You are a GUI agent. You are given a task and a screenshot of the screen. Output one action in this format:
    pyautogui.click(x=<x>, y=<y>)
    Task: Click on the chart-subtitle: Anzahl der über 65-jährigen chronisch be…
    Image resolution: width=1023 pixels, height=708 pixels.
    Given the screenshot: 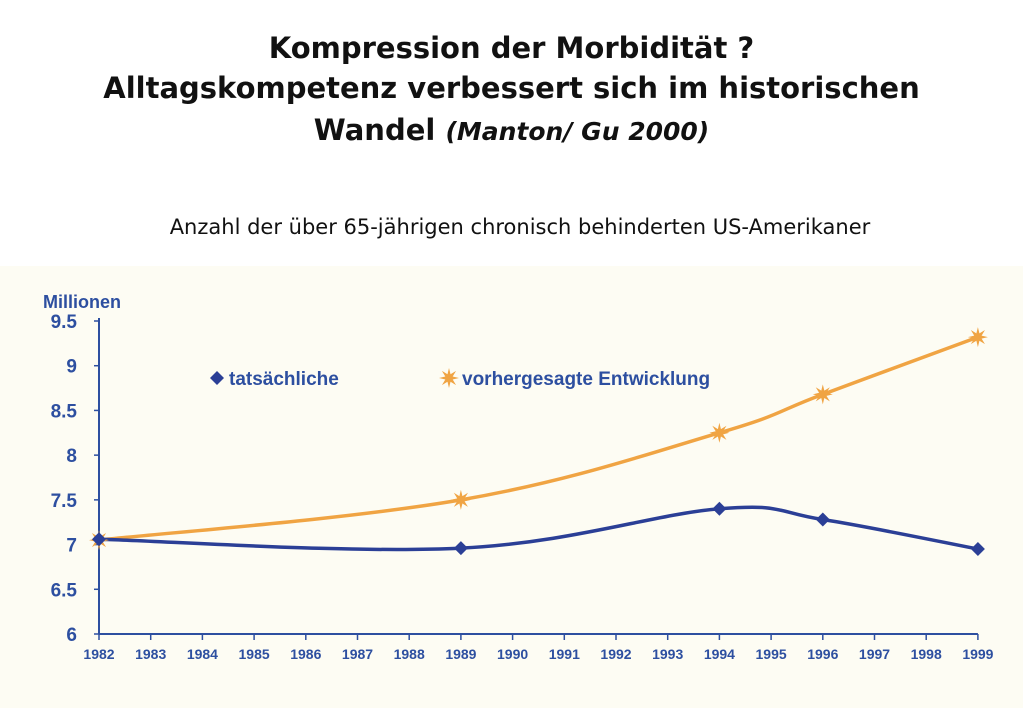 What is the action you would take?
    pyautogui.click(x=520, y=227)
    